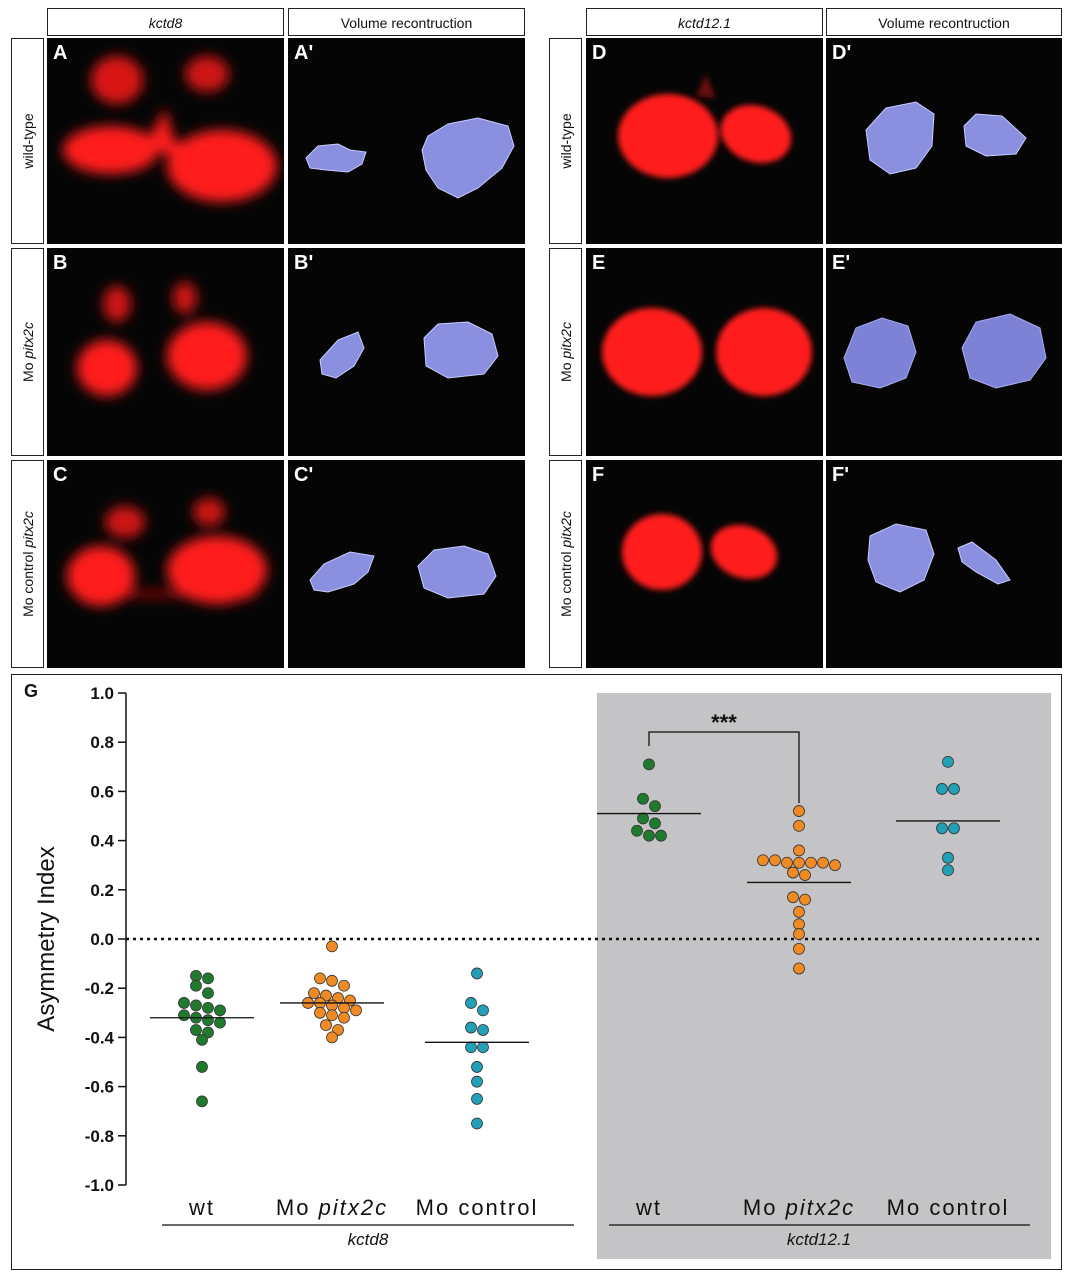 This screenshot has height=1280, width=1071. What do you see at coordinates (704, 141) in the screenshot?
I see `panel-d-kctd12-wt: D` at bounding box center [704, 141].